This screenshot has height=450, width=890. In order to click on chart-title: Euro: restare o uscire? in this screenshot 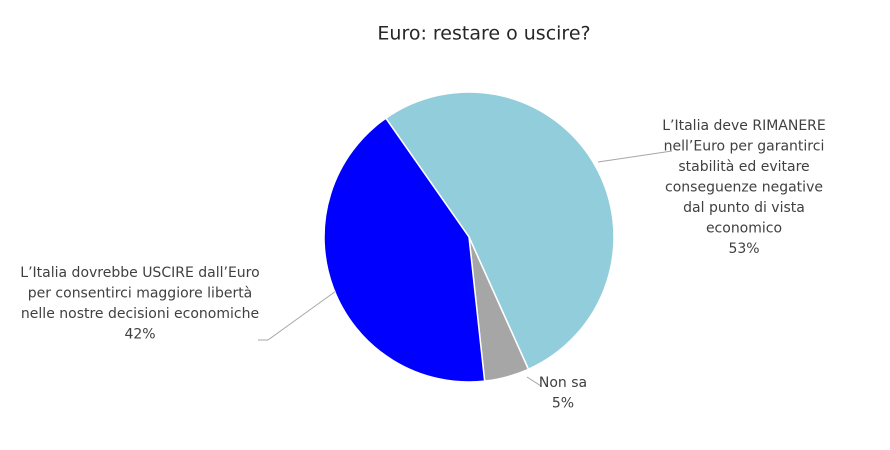, I will do `click(483, 34)`.